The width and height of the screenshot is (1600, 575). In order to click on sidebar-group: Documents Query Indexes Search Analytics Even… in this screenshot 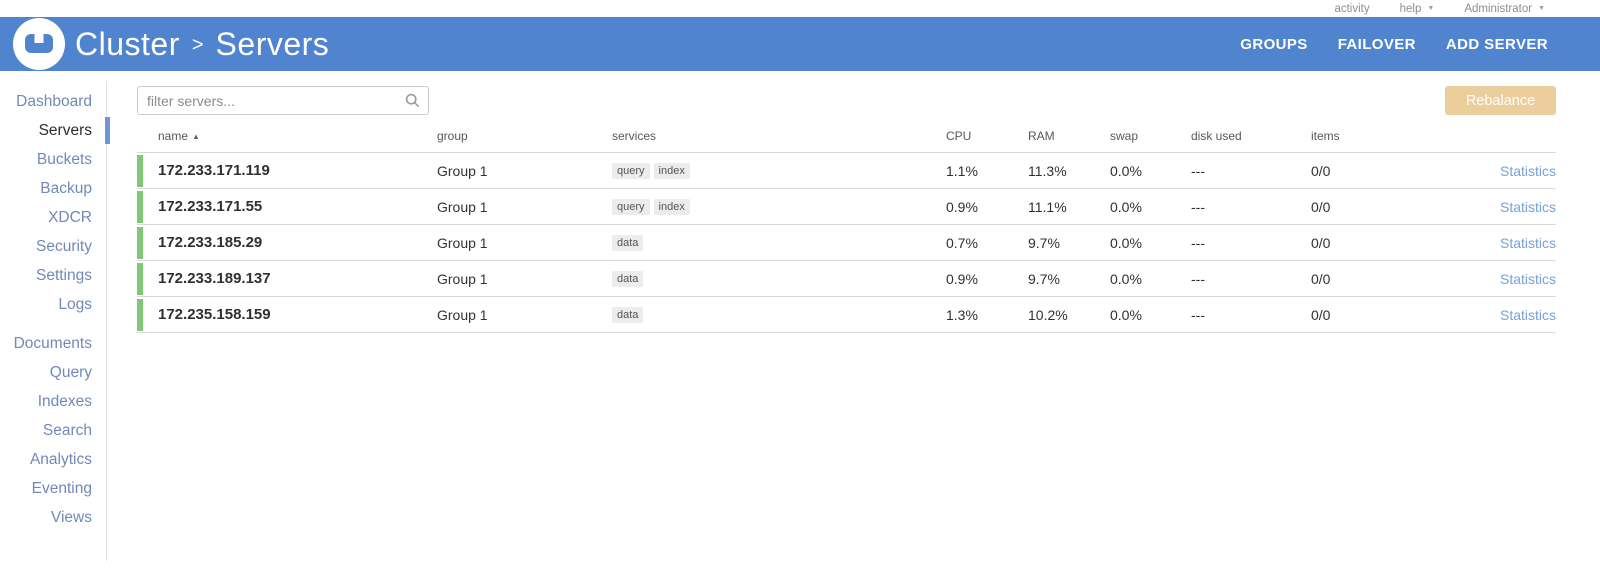, I will do `click(53, 430)`.